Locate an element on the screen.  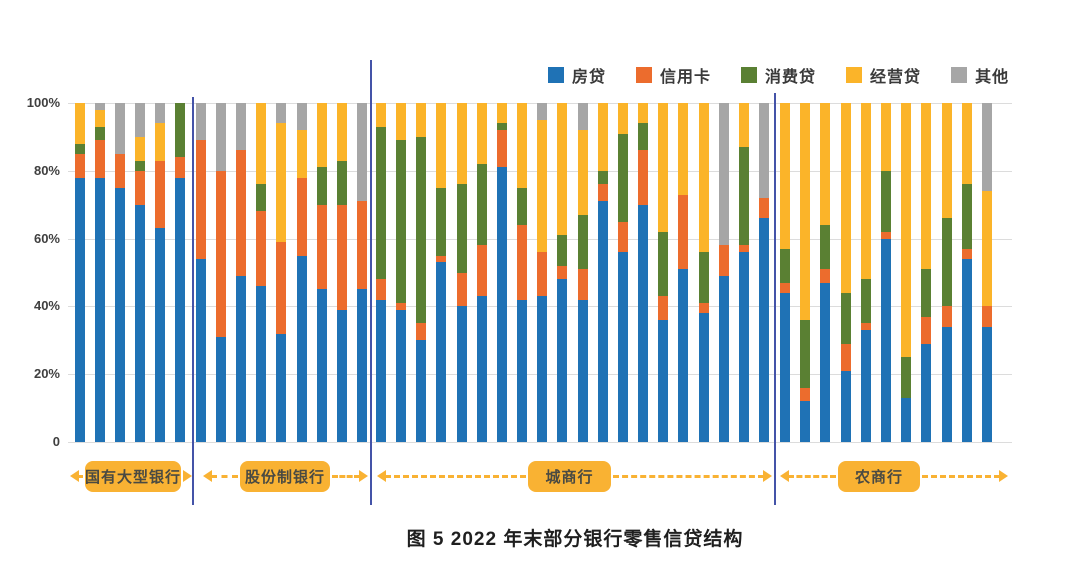
legend-swatch-consumer-loan is located at coordinates (749, 75).